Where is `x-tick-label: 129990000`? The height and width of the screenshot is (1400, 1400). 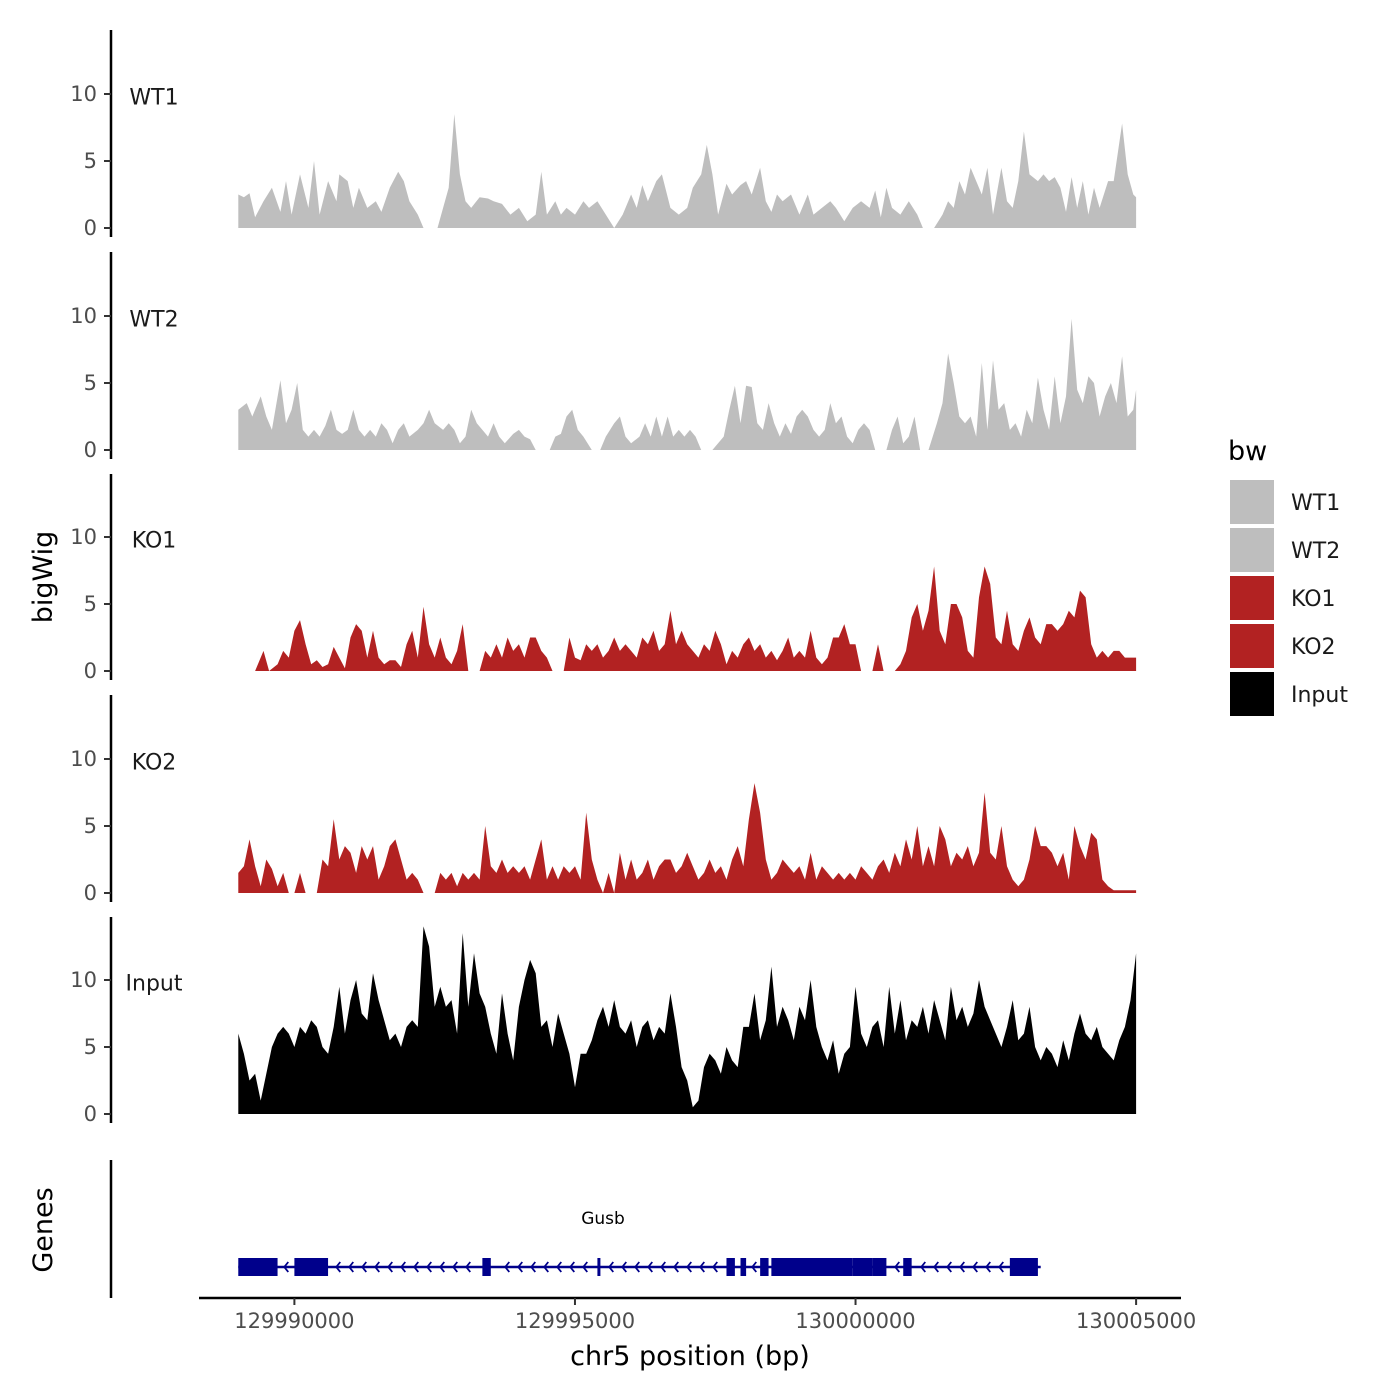
x-tick-label: 129990000 is located at coordinates (294, 1321).